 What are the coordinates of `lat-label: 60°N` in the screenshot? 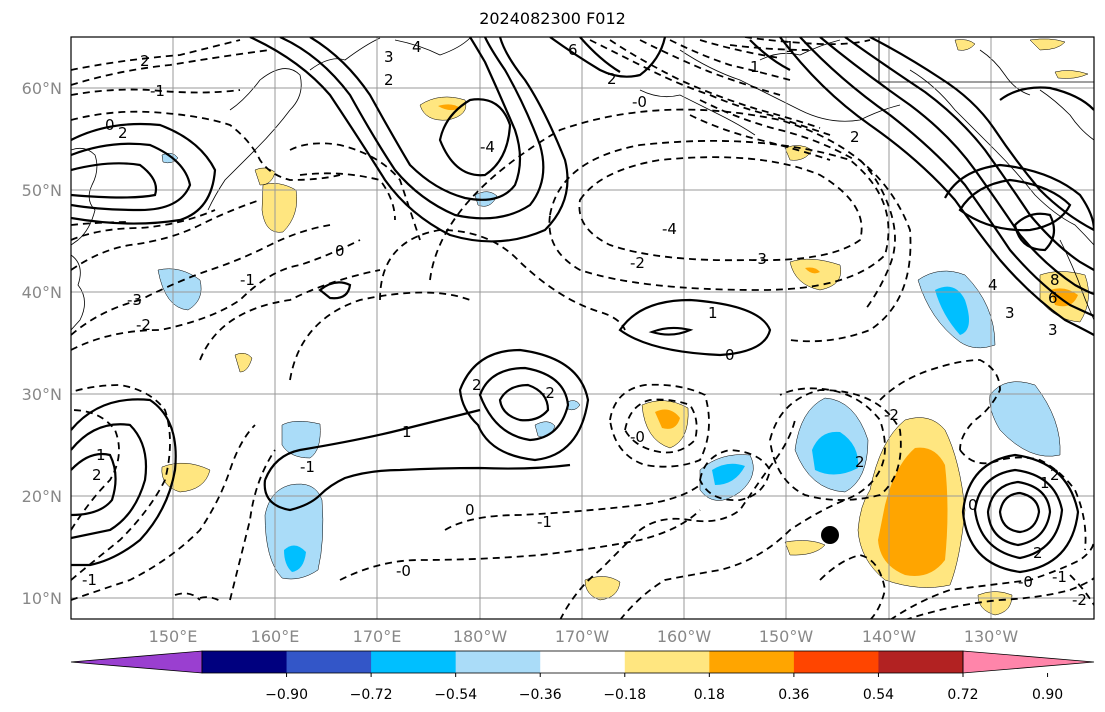 It's located at (42, 88).